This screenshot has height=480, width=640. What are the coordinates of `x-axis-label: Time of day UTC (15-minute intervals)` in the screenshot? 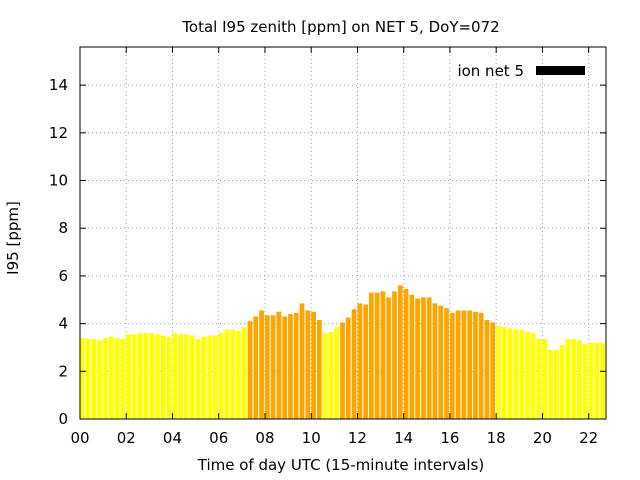 It's located at (340, 465).